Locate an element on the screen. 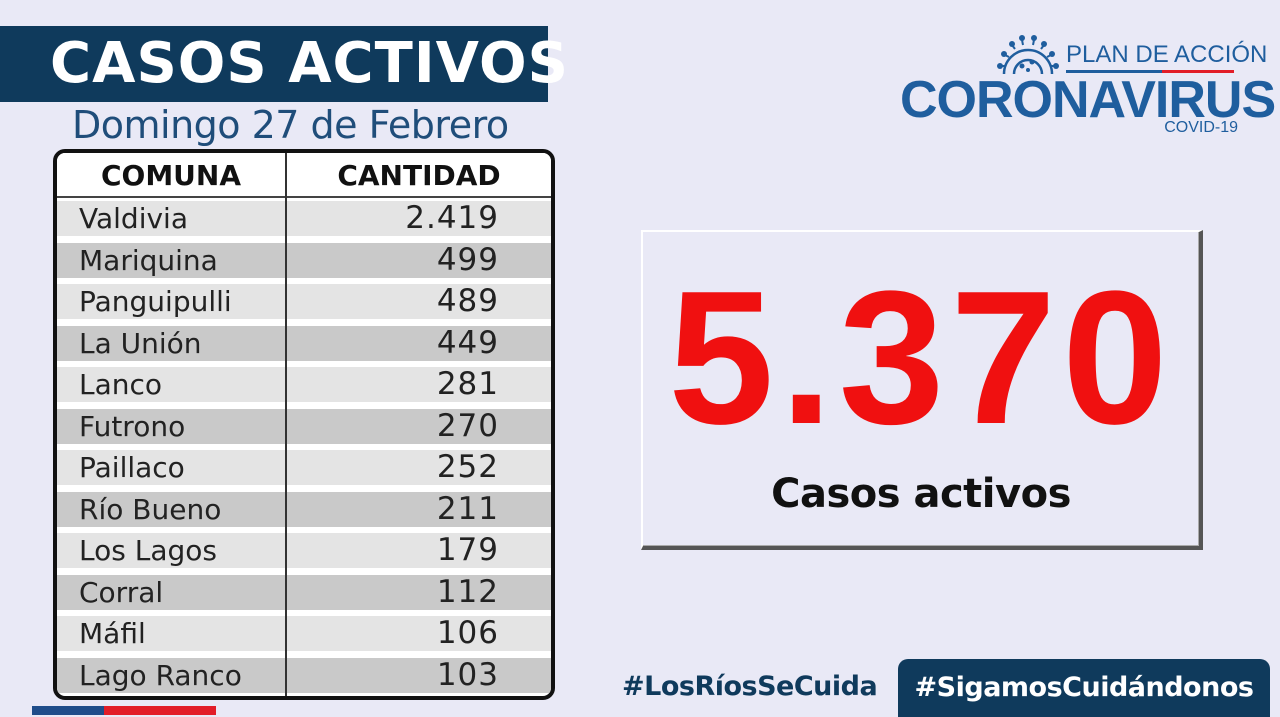 The width and height of the screenshot is (1280, 717). virus-icon is located at coordinates (1028, 55).